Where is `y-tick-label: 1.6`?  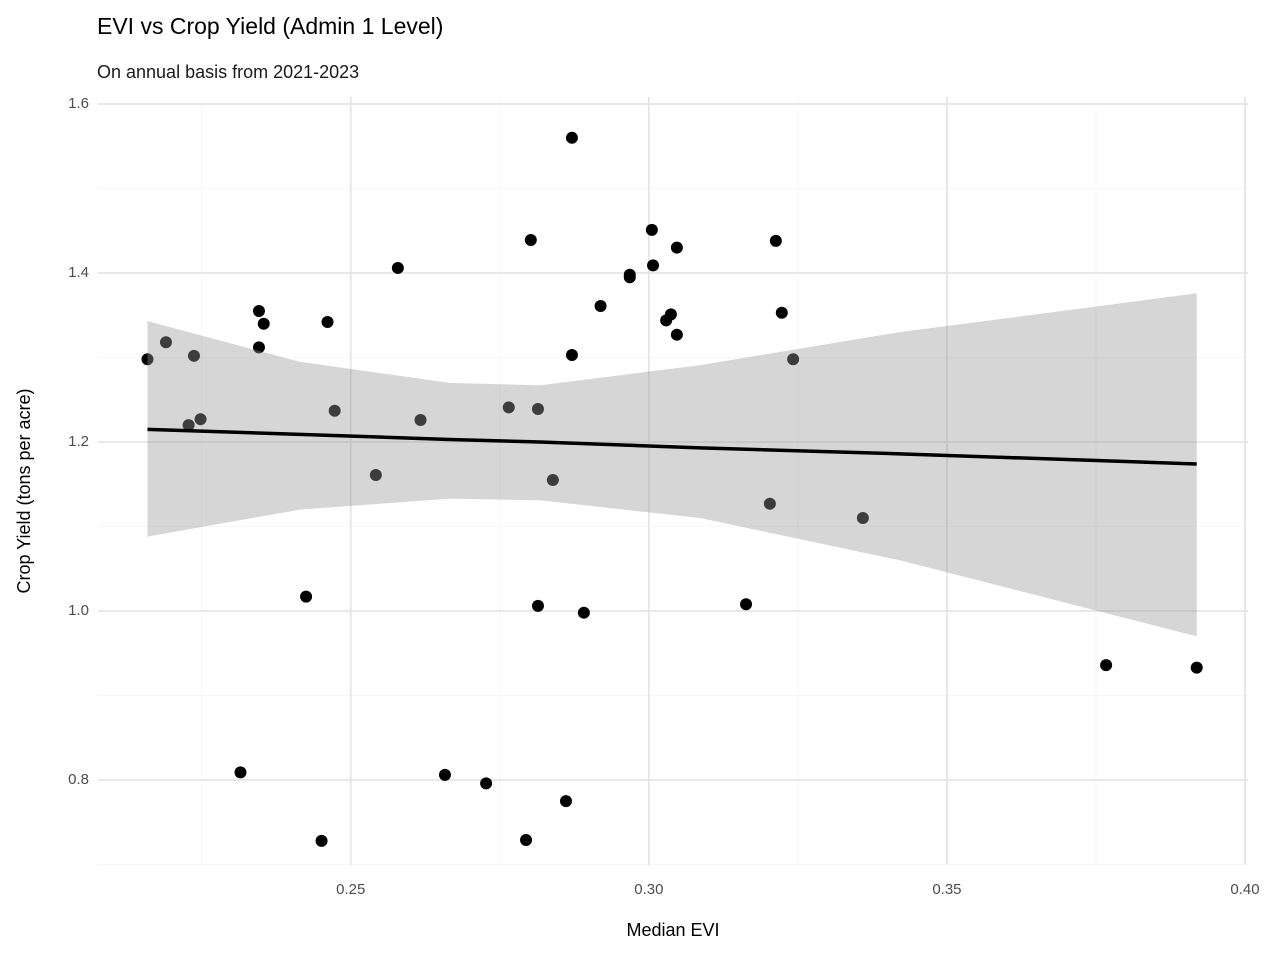
y-tick-label: 1.6 is located at coordinates (78, 103).